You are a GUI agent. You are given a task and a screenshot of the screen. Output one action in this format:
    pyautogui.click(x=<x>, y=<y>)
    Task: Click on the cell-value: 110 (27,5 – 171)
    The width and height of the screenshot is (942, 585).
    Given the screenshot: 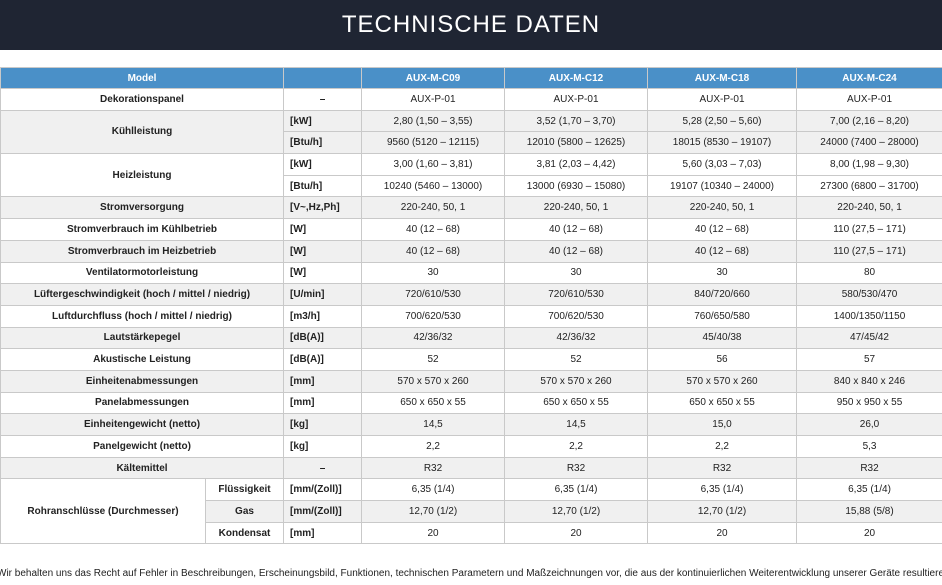 What is the action you would take?
    pyautogui.click(x=869, y=229)
    